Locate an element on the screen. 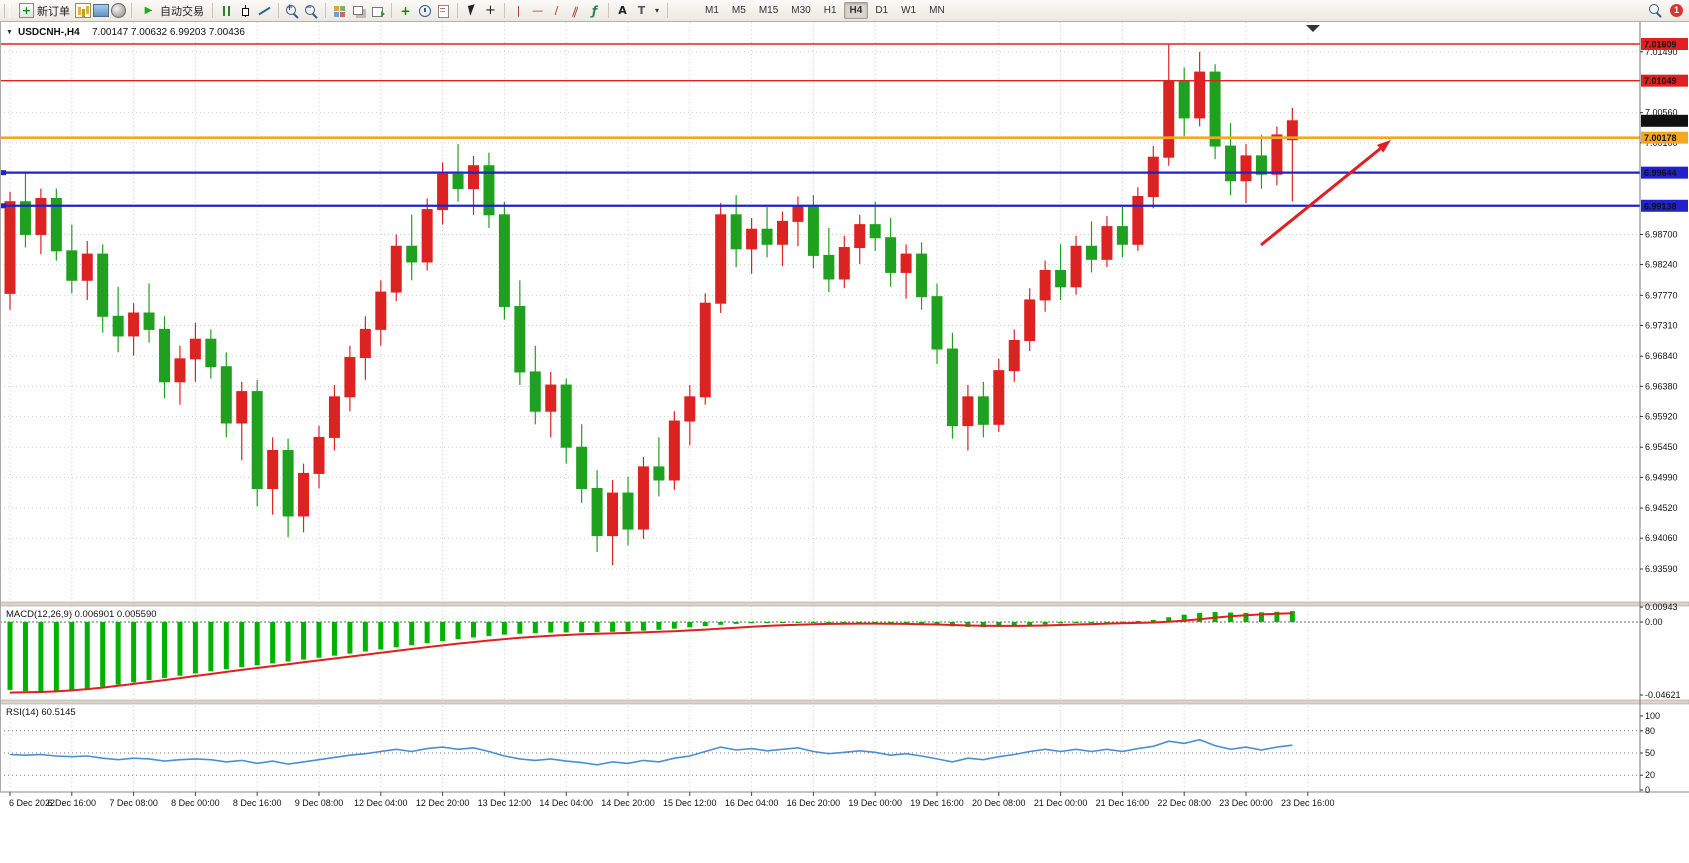 The image size is (1689, 863). svg-text: 6.99138 is located at coordinates (1660, 206).